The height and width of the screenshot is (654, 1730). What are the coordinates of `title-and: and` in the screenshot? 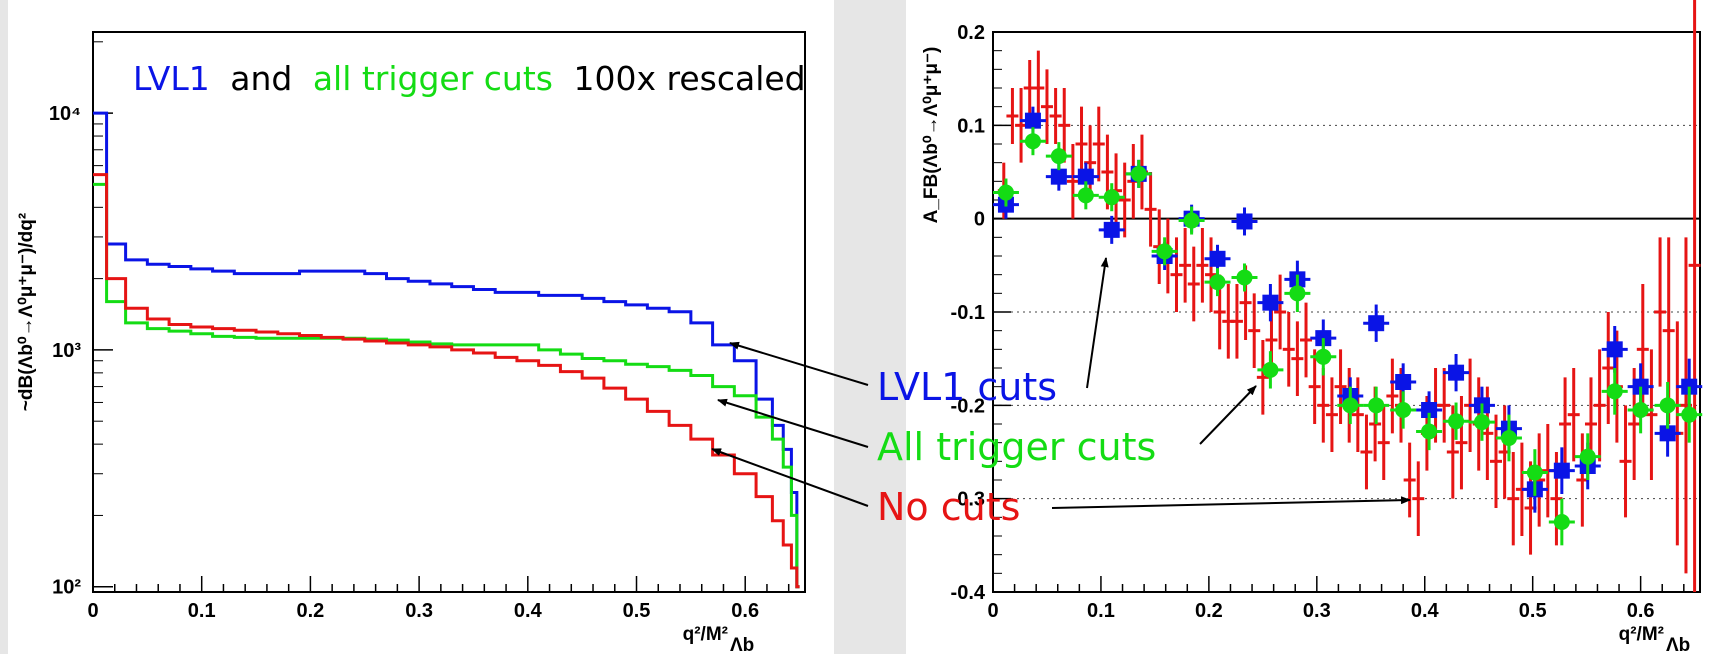 It's located at (261, 78).